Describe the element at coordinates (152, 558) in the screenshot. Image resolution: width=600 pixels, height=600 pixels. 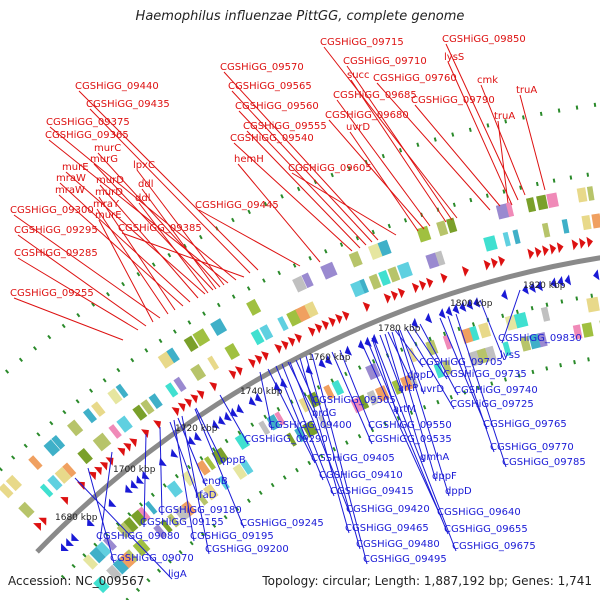
I see `reverse-gene-label: CGSHiGG_09070` at that location.